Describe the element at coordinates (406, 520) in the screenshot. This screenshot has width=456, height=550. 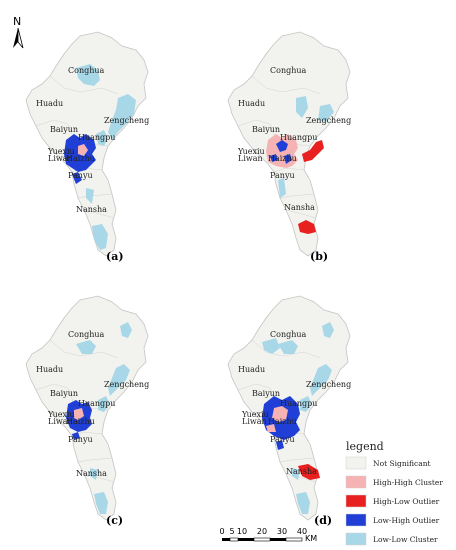
I see `legend-label: Low-High Outlier` at that location.